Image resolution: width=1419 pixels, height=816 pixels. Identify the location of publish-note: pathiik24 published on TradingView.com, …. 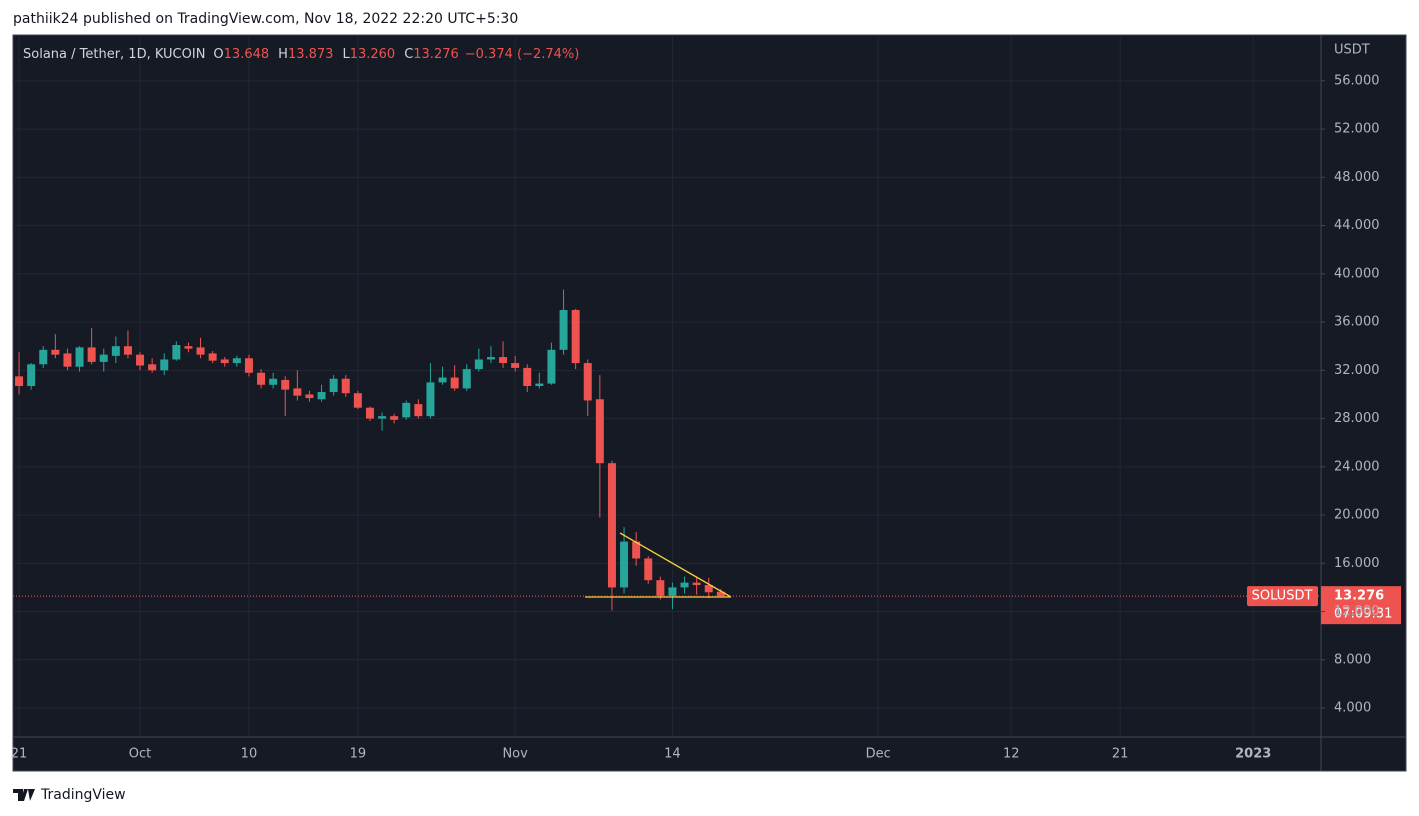
(265, 19).